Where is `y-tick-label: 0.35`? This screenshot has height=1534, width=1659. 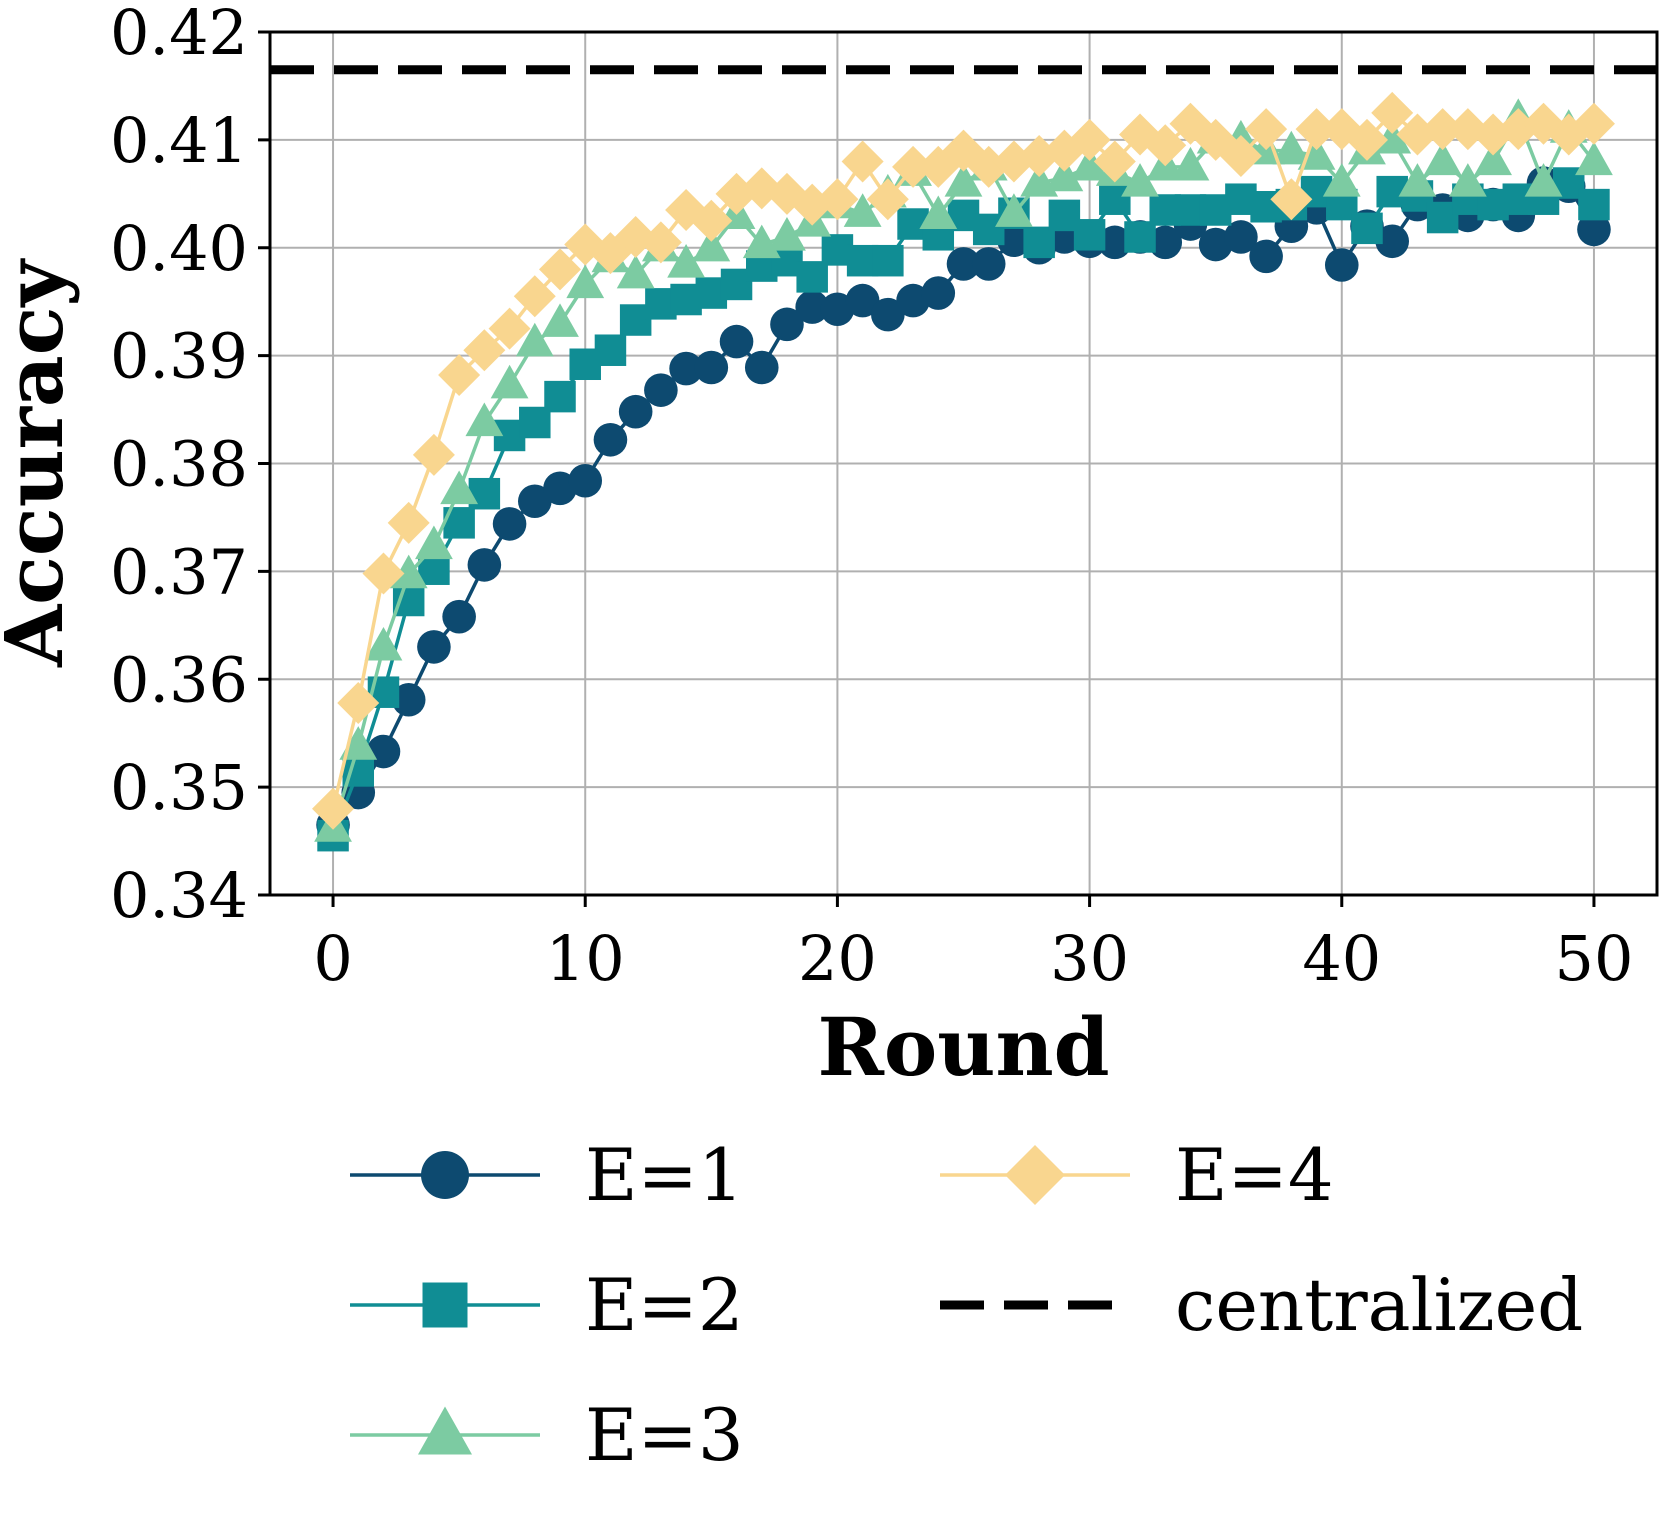
y-tick-label: 0.35 is located at coordinates (179, 787).